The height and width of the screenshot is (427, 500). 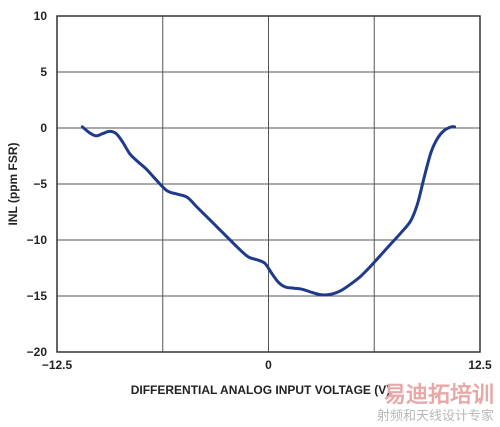 What do you see at coordinates (41, 16) in the screenshot?
I see `y-tick-label: 10` at bounding box center [41, 16].